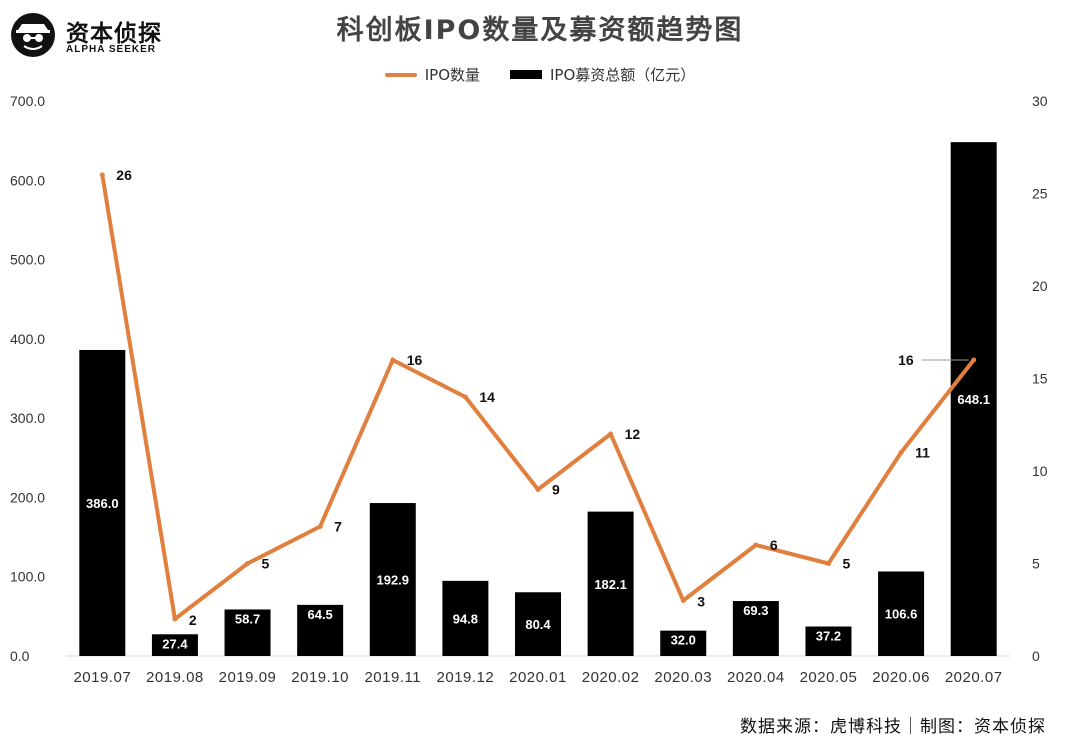 The width and height of the screenshot is (1080, 753). I want to click on right-axis-tick-label: 20, so click(1040, 286).